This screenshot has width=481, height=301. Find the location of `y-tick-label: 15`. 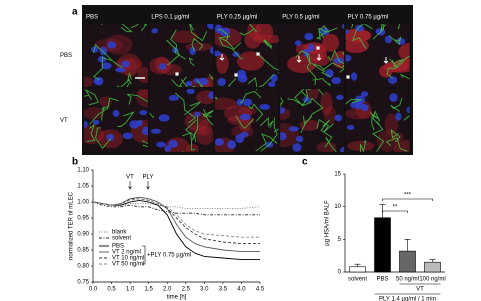

y-tick-label: 15 is located at coordinates (337, 175).